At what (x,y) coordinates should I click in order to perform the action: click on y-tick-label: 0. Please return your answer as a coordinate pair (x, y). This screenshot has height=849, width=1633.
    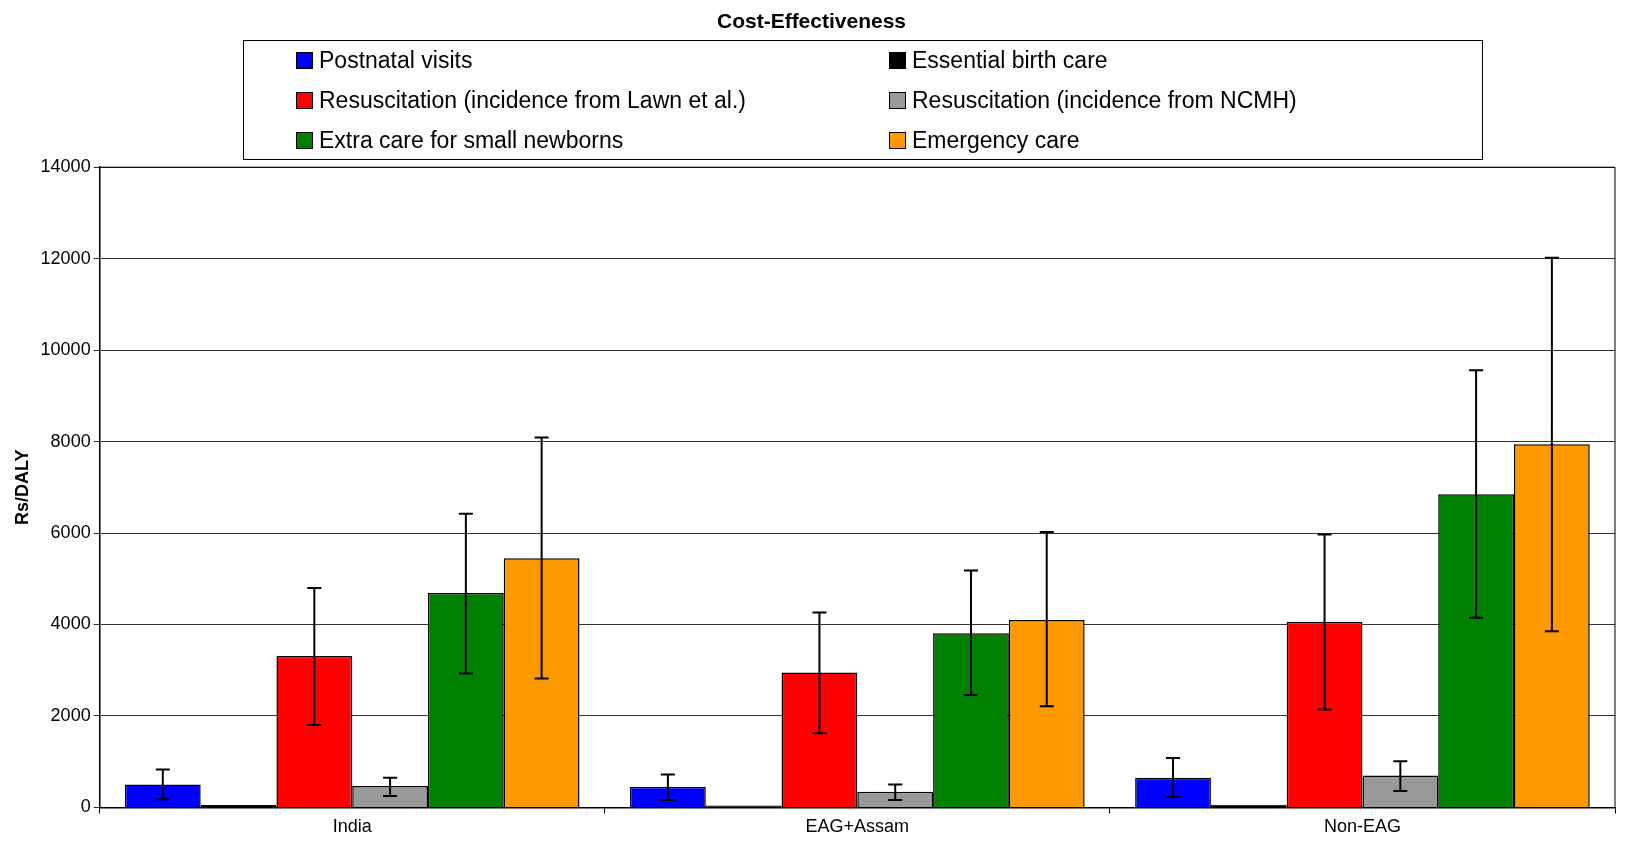
    Looking at the image, I should click on (85, 806).